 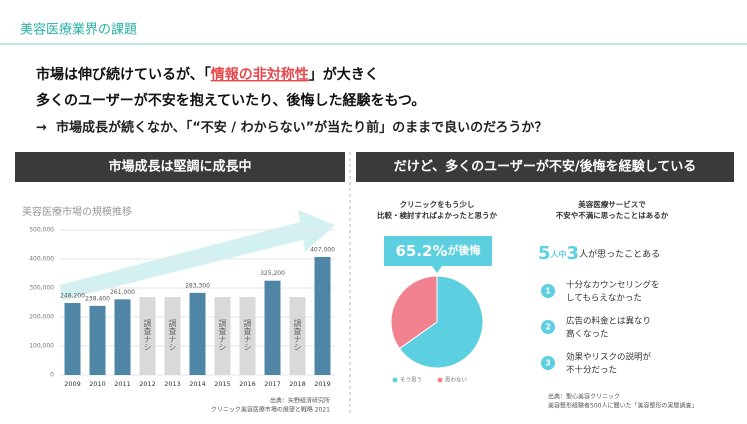 I want to click on q2-title: 不安や不満に思ったことはあるか, so click(x=612, y=215).